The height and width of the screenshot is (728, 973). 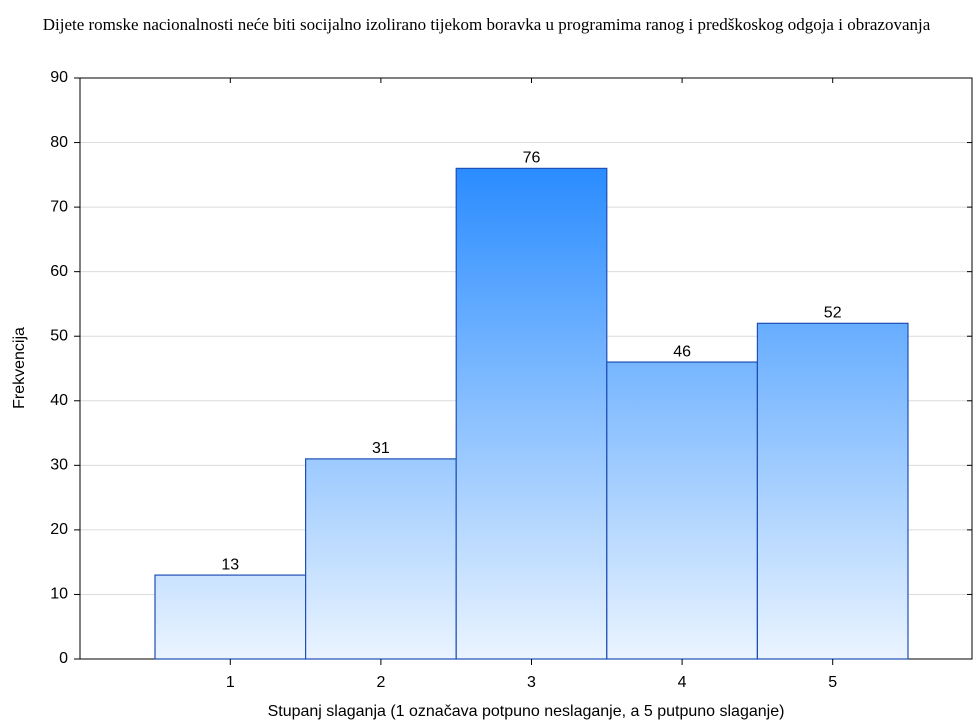 I want to click on value-label: 31, so click(x=381, y=448).